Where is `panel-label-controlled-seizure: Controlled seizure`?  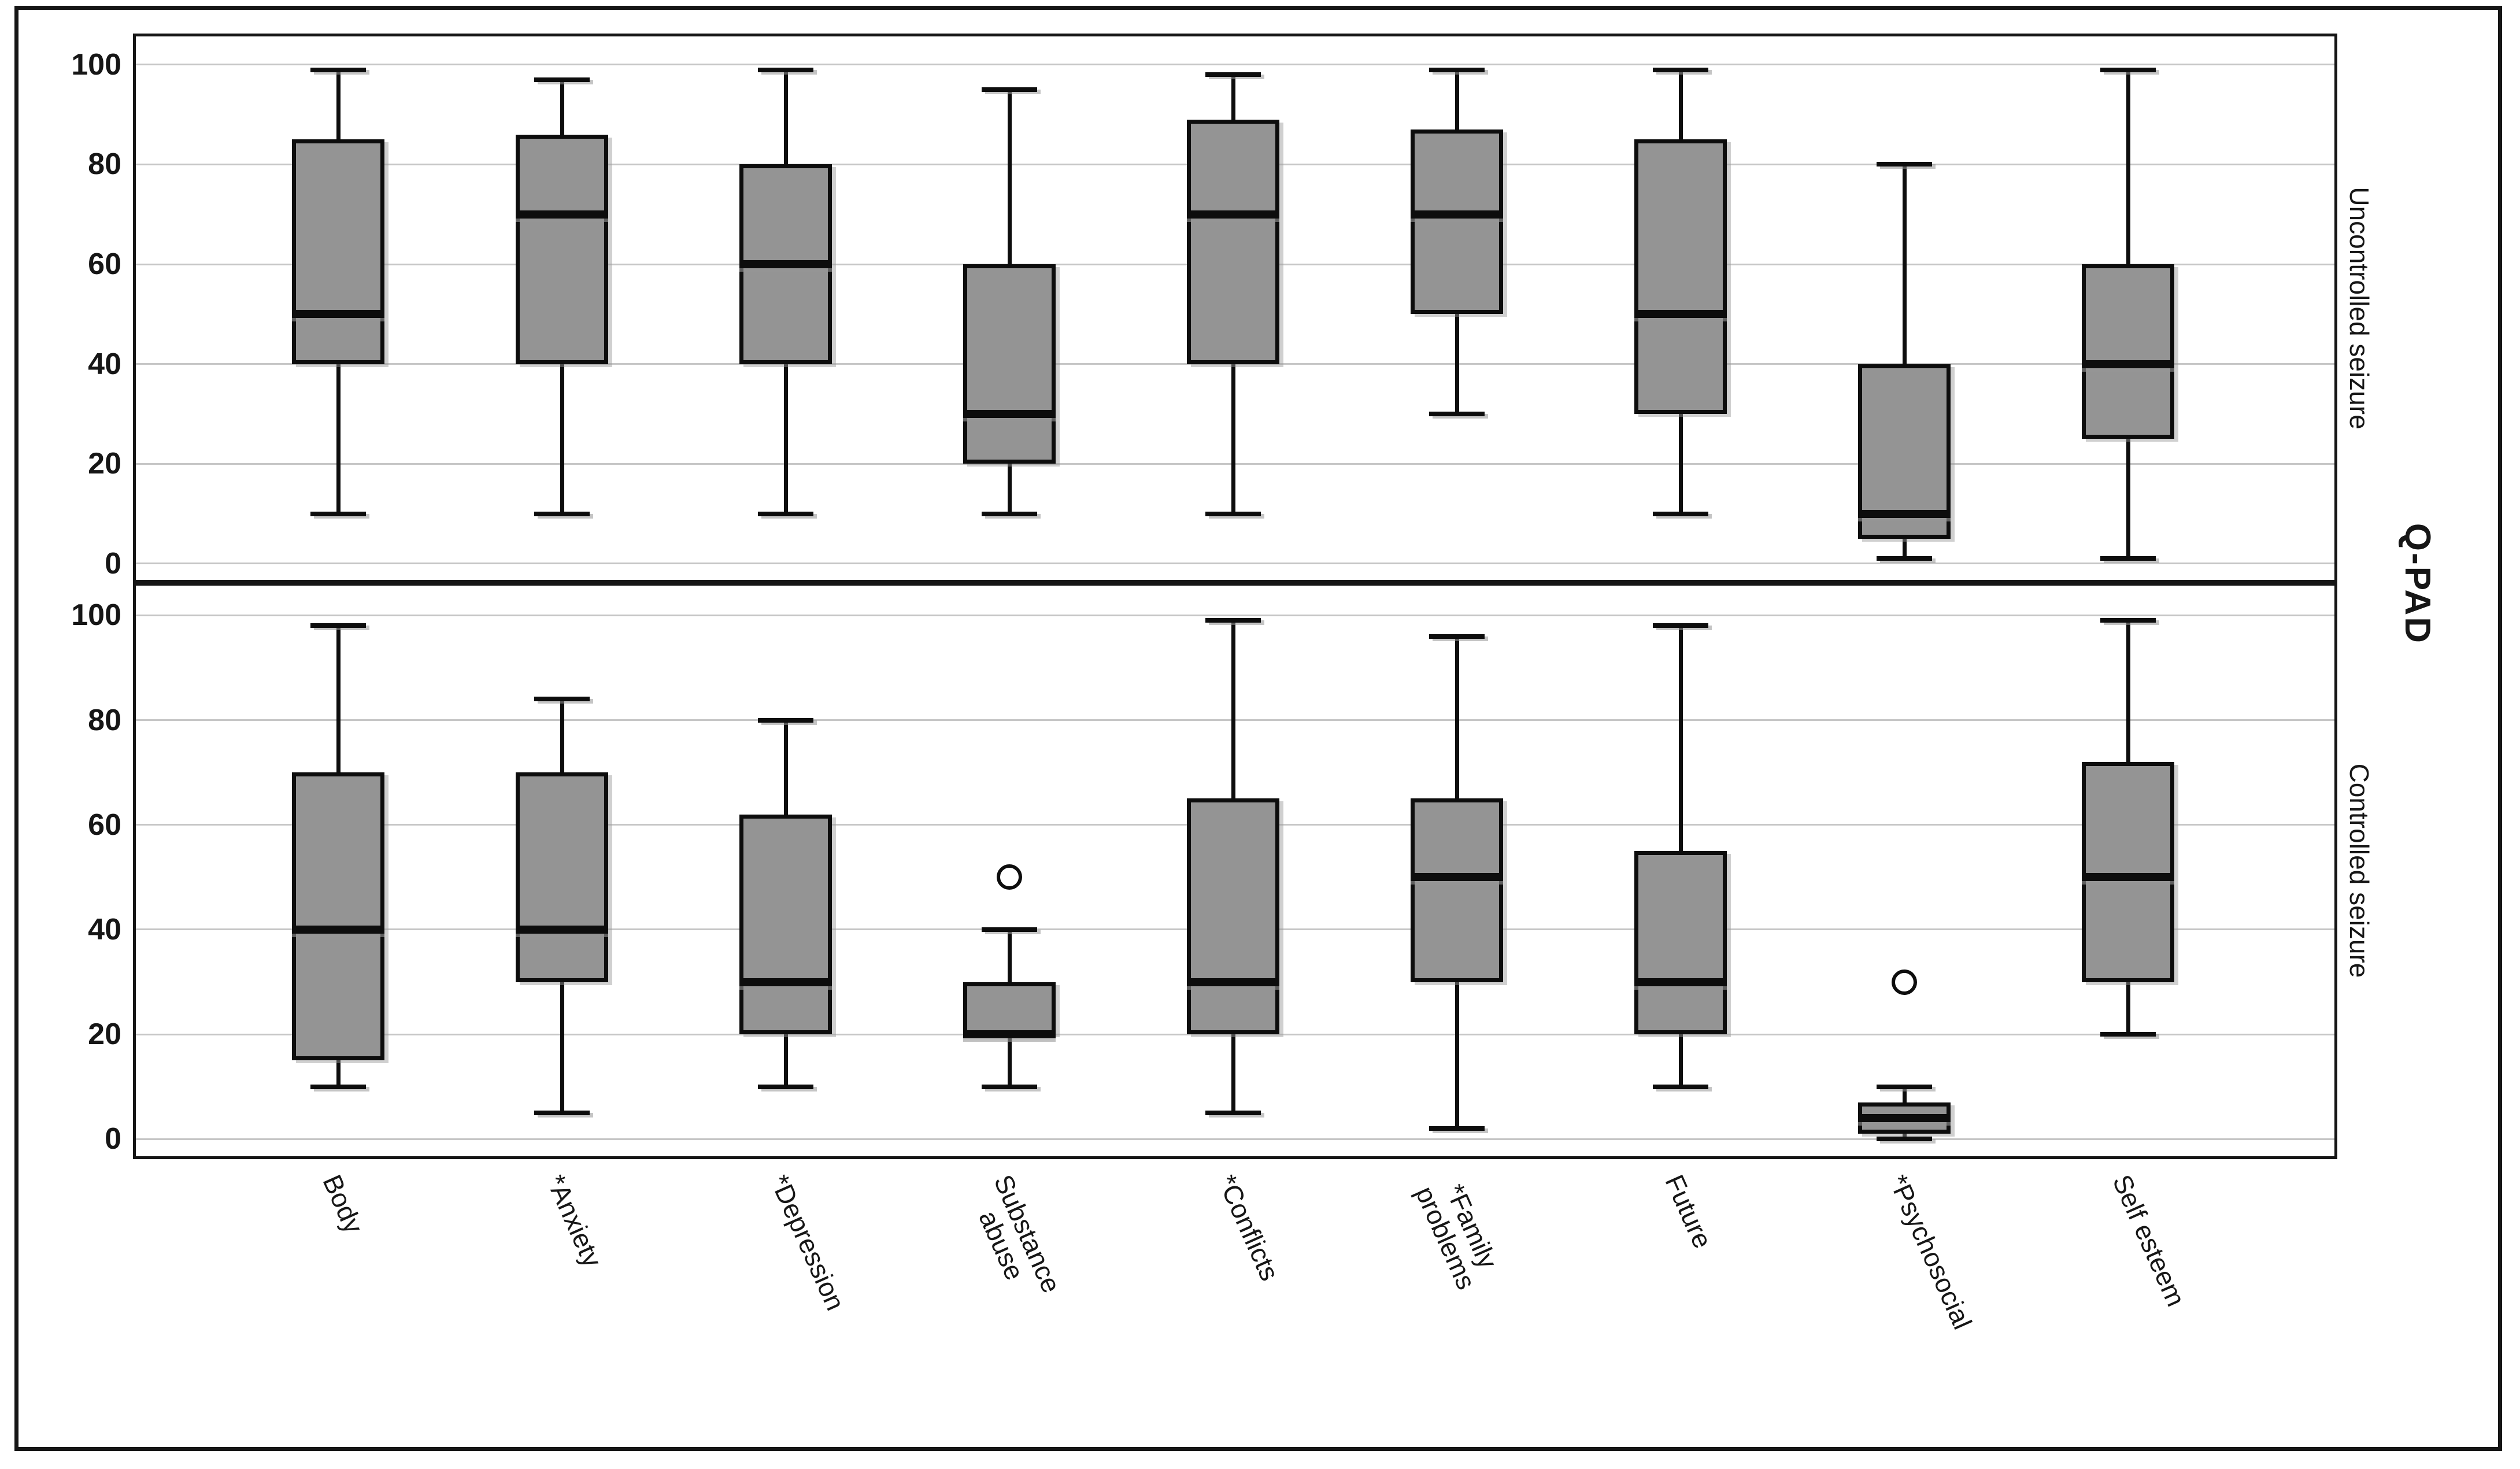 panel-label-controlled-seizure: Controlled seizure is located at coordinates (2359, 870).